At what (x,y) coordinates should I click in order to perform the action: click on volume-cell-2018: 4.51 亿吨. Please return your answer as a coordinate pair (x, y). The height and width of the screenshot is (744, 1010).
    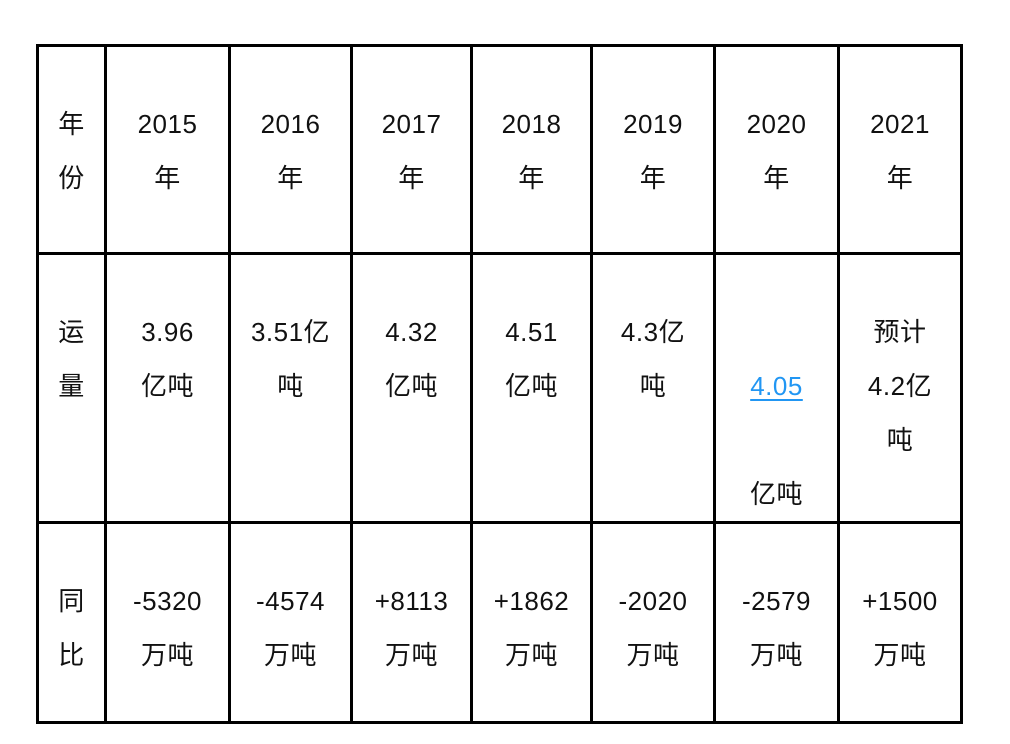
    Looking at the image, I should click on (531, 388).